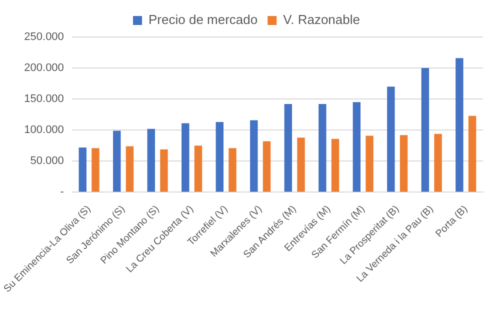  What do you see at coordinates (44, 68) in the screenshot?
I see `y-tick-label: 200.000` at bounding box center [44, 68].